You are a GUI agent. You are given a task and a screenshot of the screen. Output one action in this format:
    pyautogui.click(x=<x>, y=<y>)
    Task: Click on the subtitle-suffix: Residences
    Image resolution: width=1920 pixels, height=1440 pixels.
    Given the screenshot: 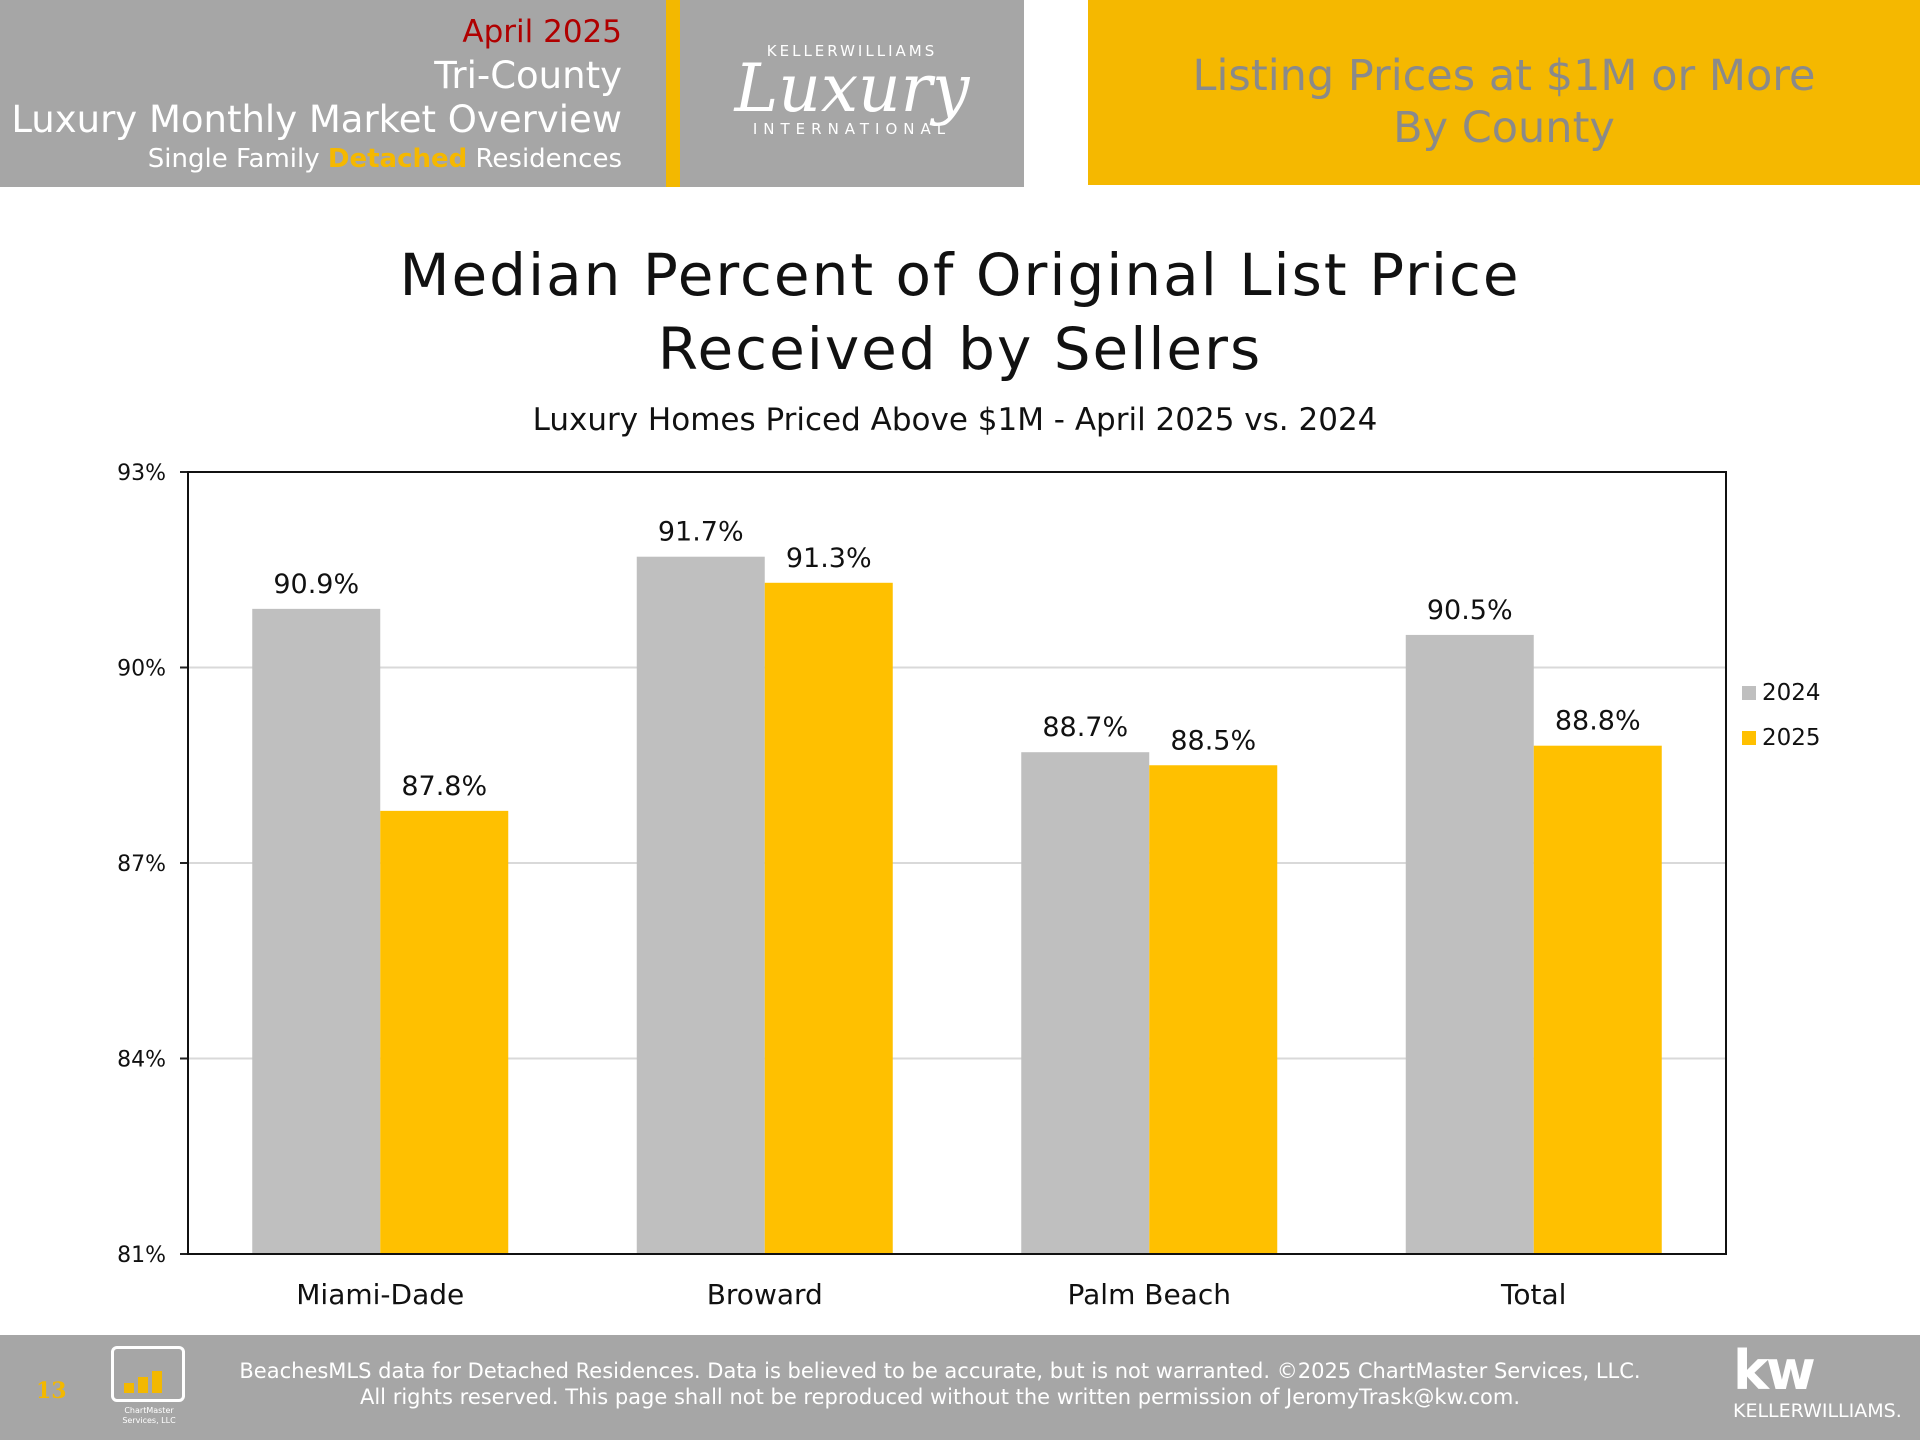 What is the action you would take?
    pyautogui.click(x=545, y=159)
    